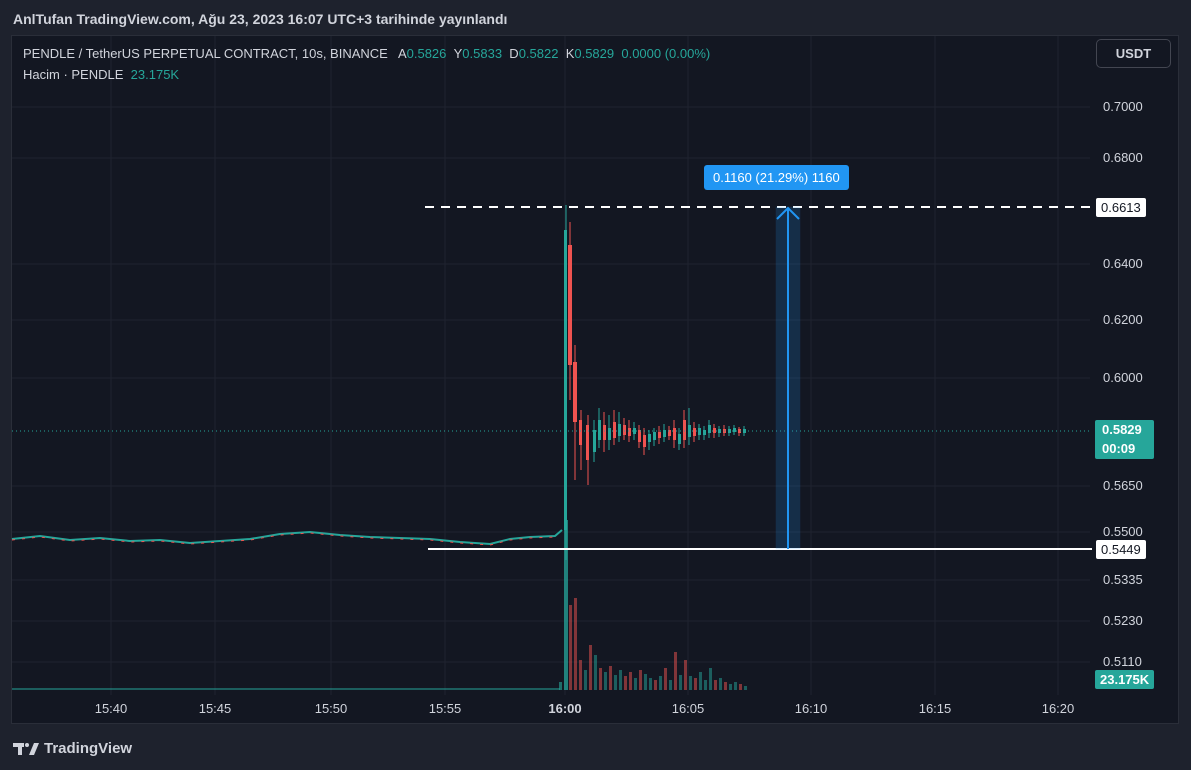  What do you see at coordinates (935, 708) in the screenshot?
I see `time-tick: 16:15` at bounding box center [935, 708].